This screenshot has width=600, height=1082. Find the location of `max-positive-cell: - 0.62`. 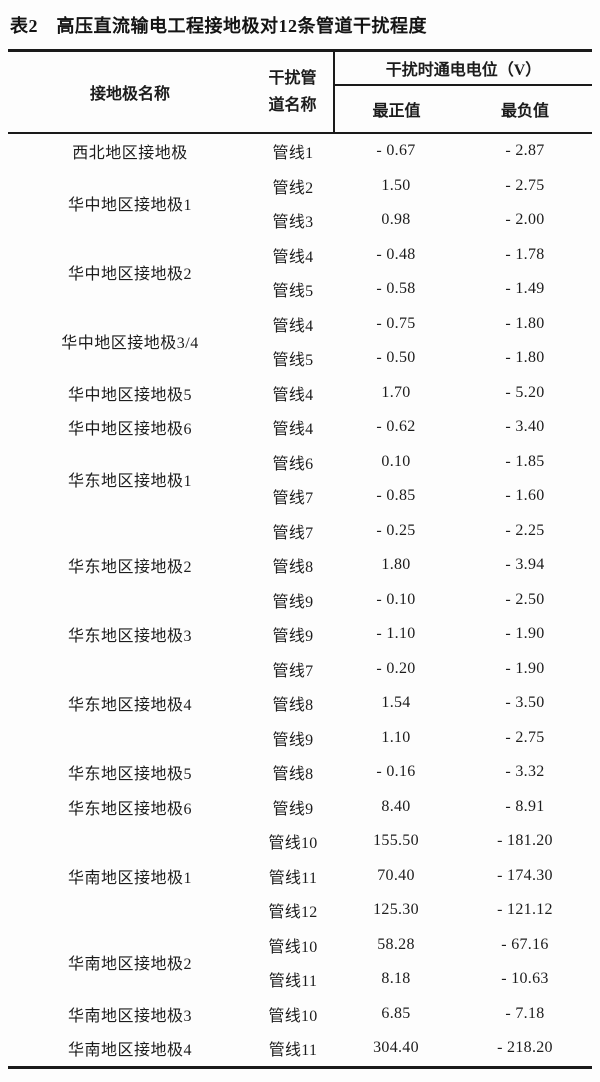

max-positive-cell: - 0.62 is located at coordinates (396, 427).